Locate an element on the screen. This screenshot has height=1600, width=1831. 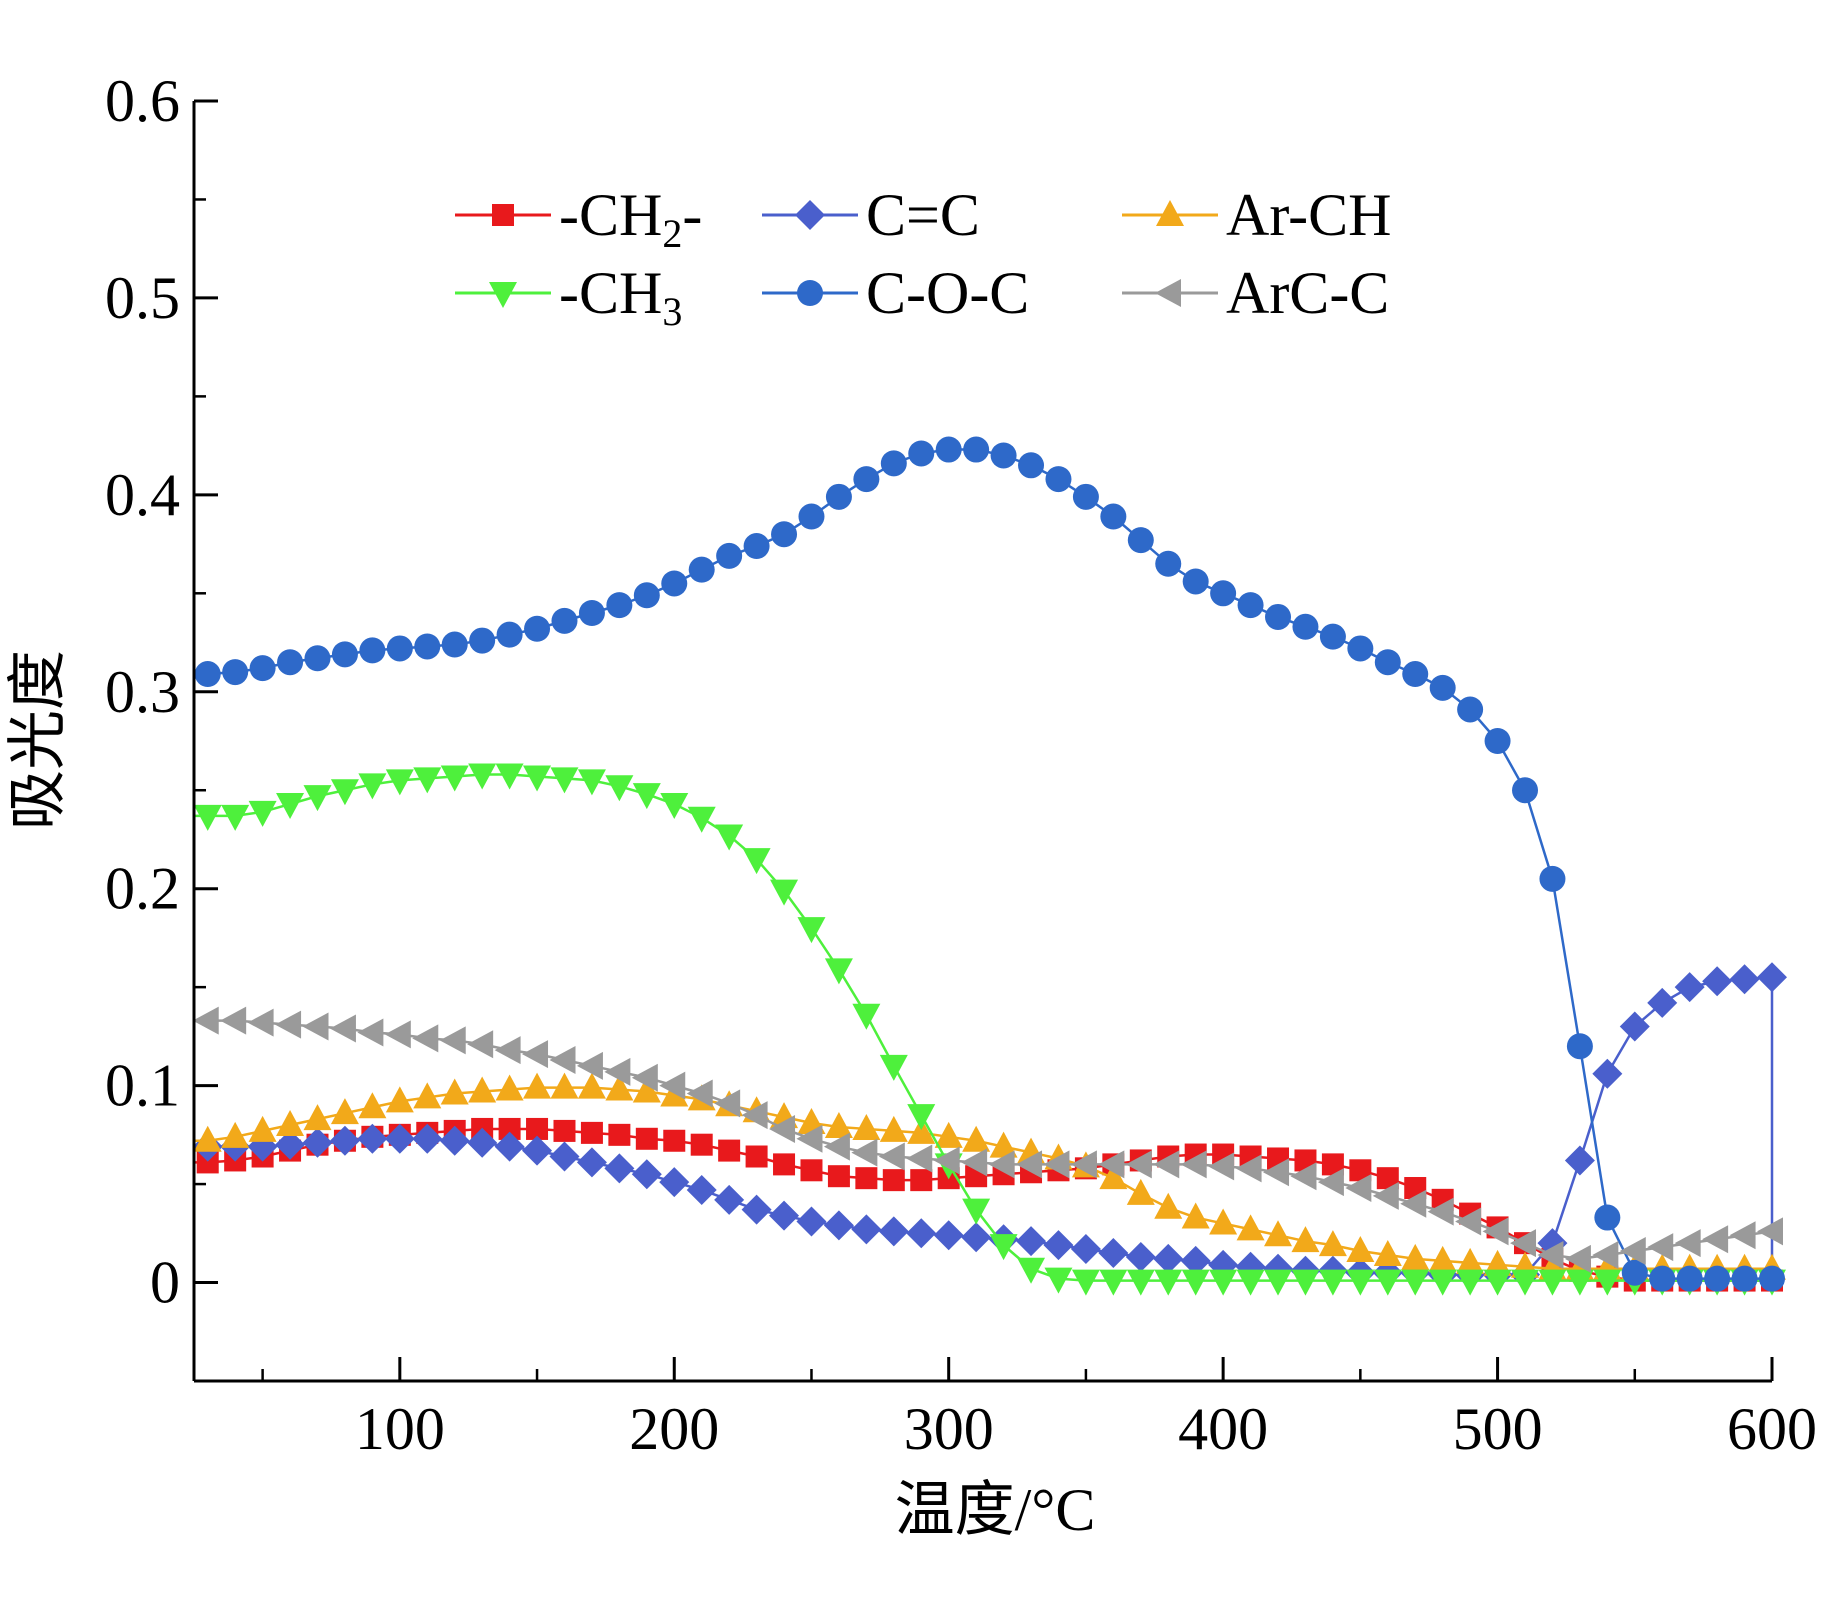
x-tick-label: 600 is located at coordinates (1772, 1429).